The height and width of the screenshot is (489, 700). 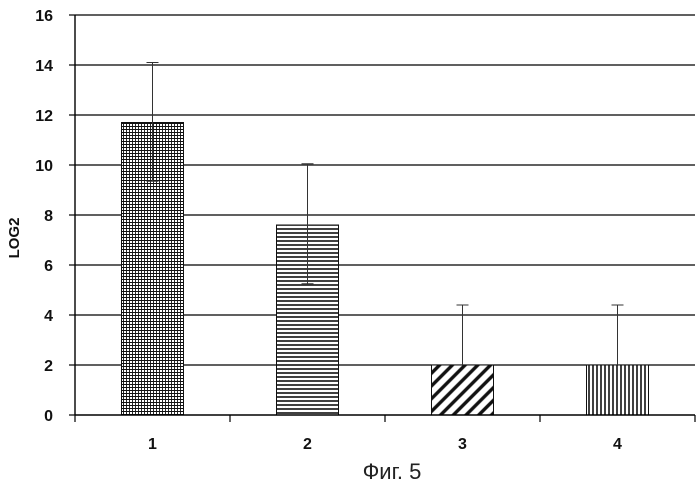 I want to click on x-tick-label: 2, so click(x=307, y=444).